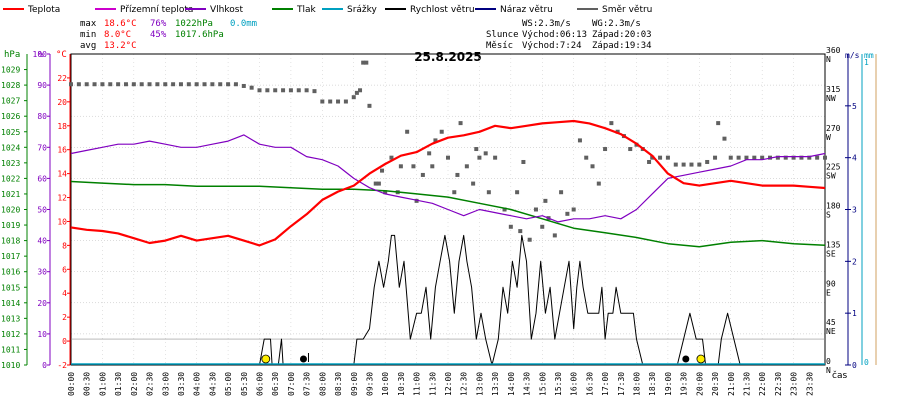  I want to click on pressure-tick-label: 1016, so click(10, 272).